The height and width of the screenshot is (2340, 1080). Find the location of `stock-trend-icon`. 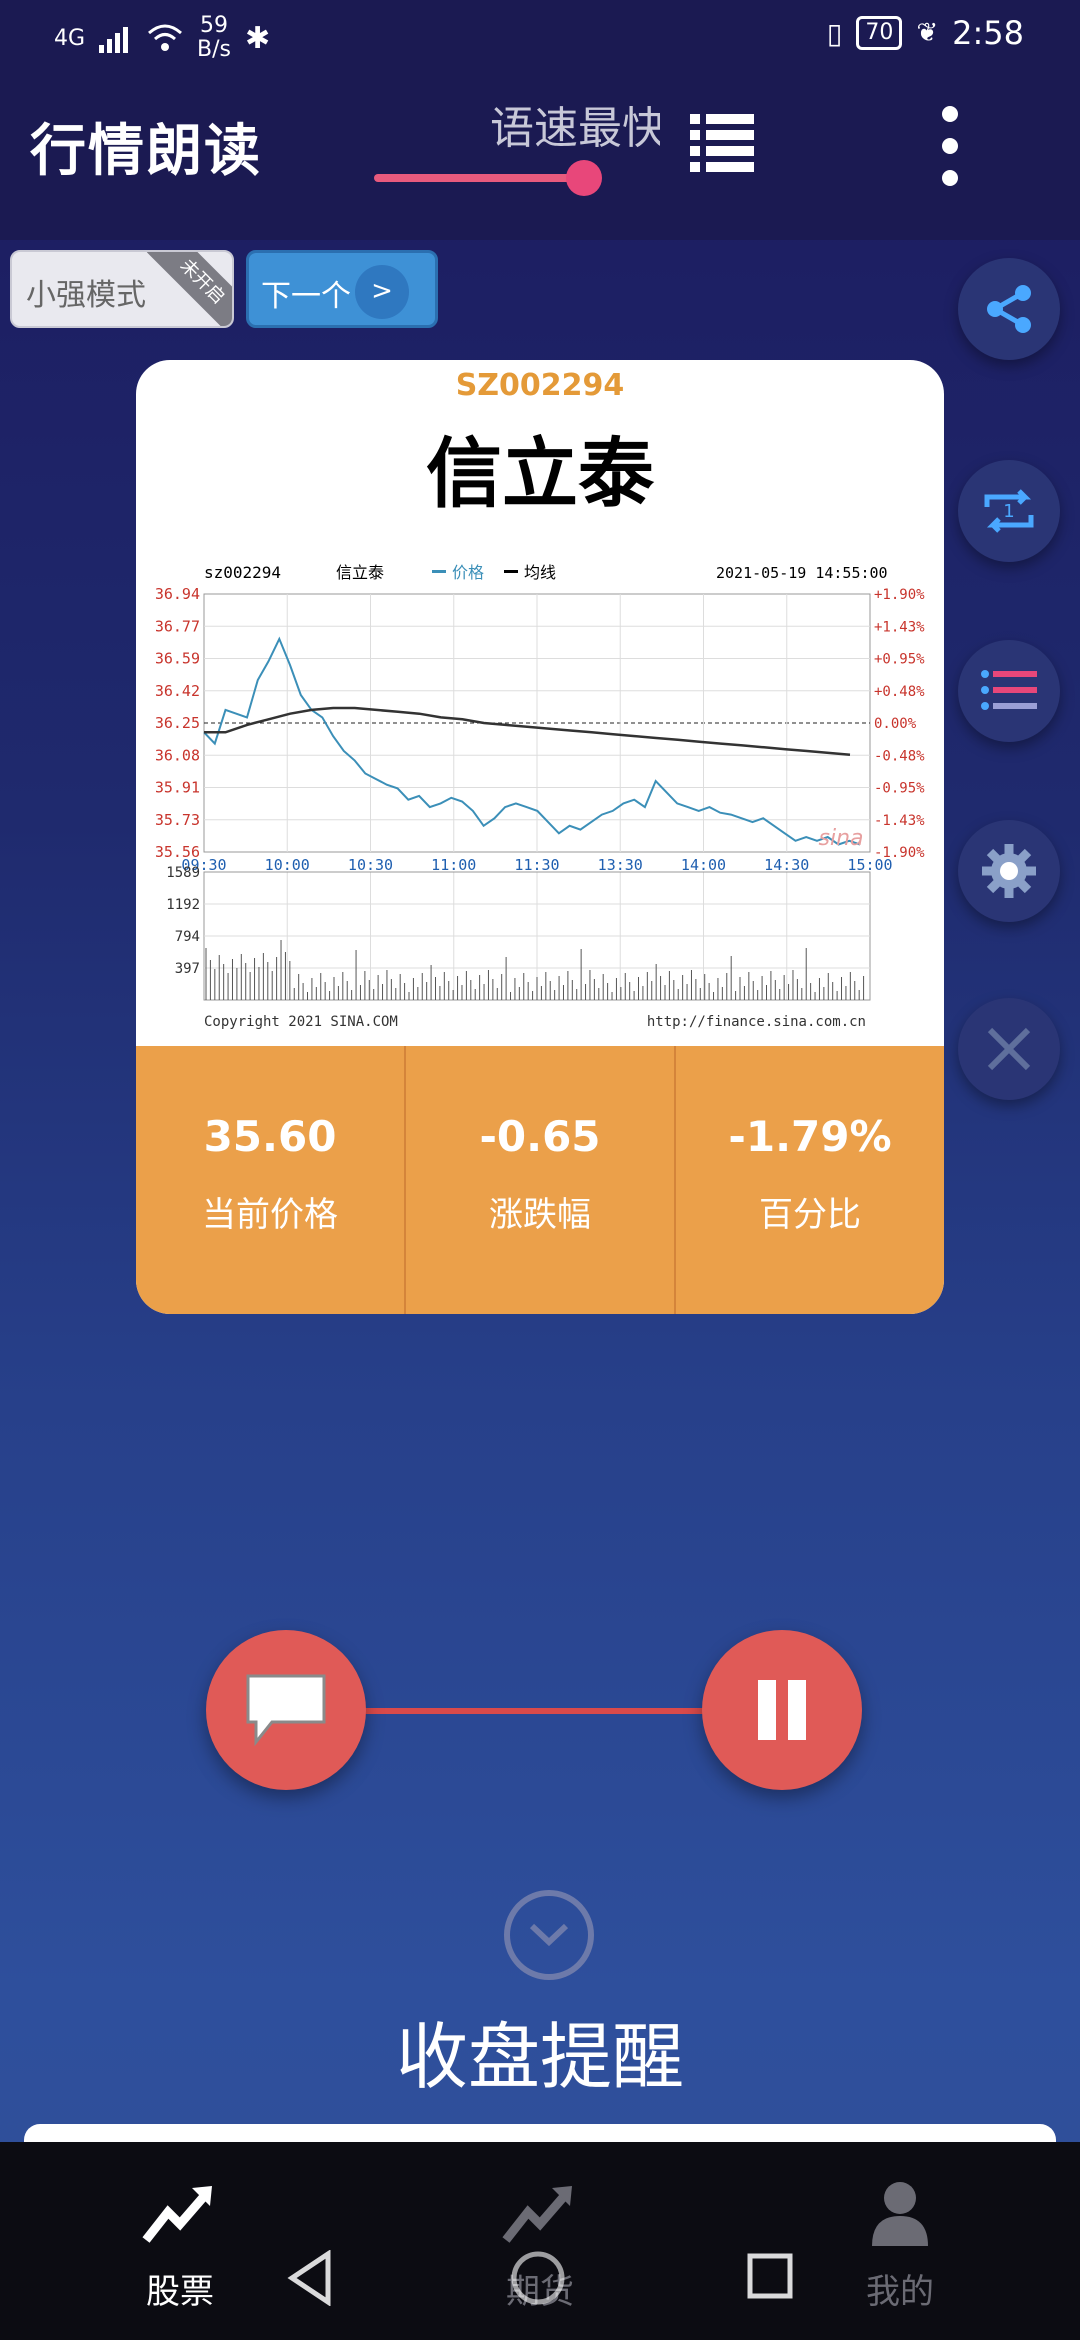

stock-trend-icon is located at coordinates (177, 2214).